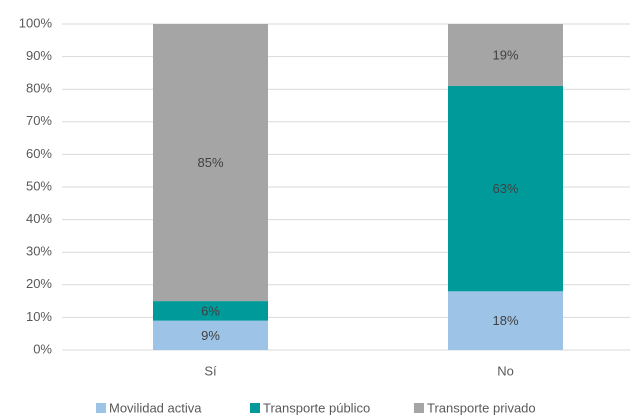 The image size is (638, 417). Describe the element at coordinates (39, 316) in the screenshot. I see `y-tick-label: 10%` at that location.